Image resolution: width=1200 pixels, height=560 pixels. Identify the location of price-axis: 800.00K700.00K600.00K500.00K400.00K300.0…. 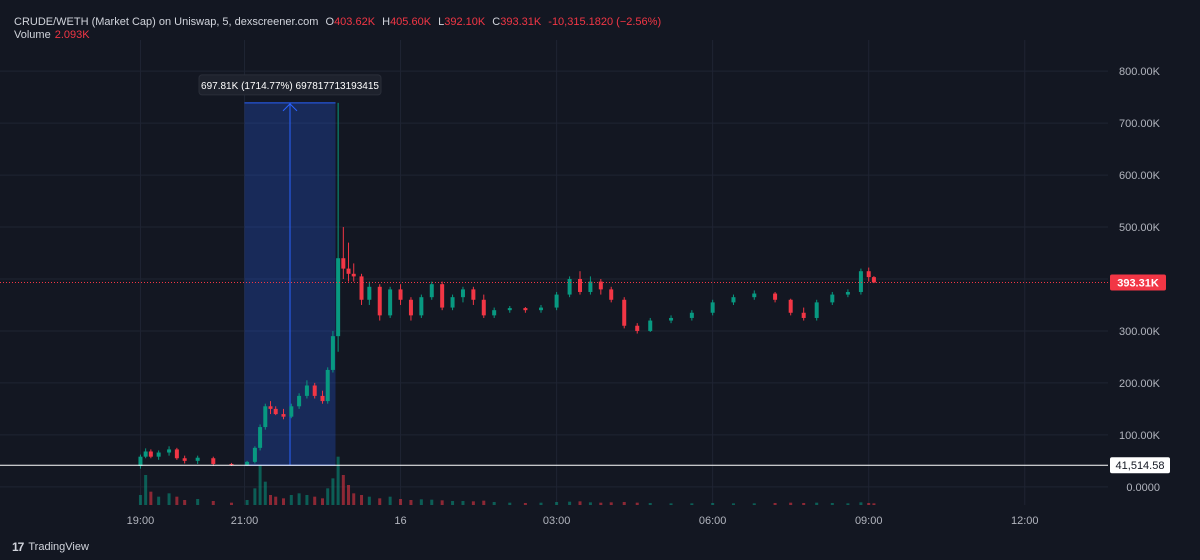
(1140, 280).